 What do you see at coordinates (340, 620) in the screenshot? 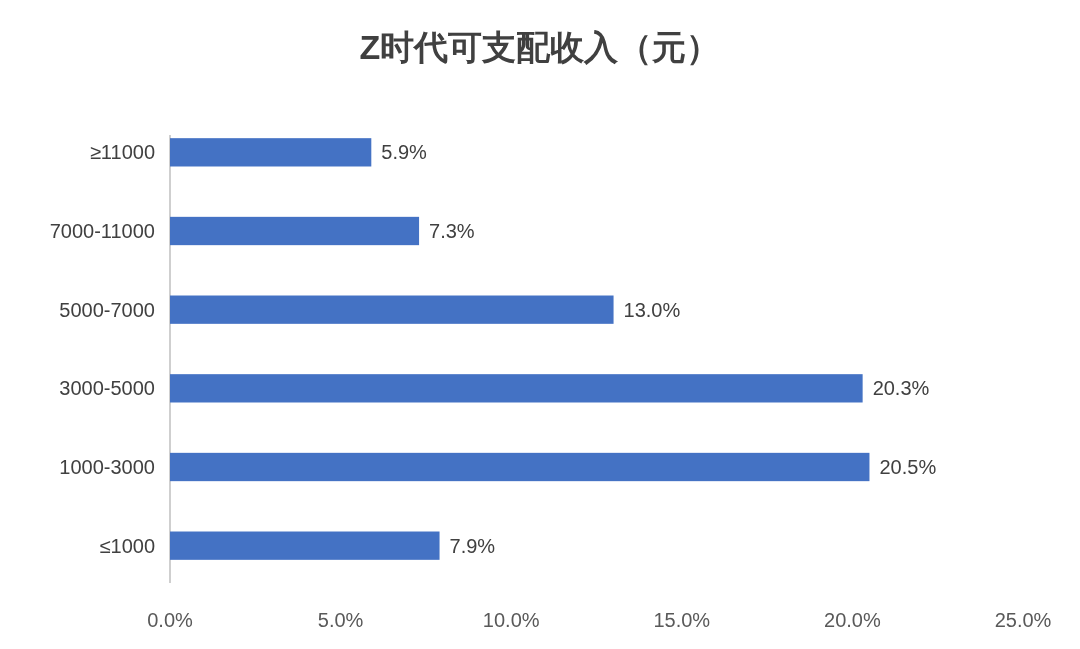
I see `x-tick-label: 5.0%` at bounding box center [340, 620].